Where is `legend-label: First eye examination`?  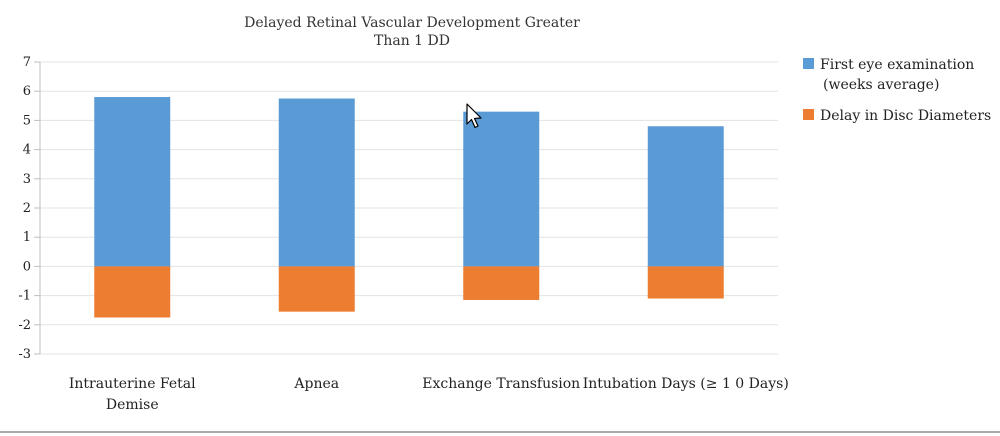 legend-label: First eye examination is located at coordinates (897, 65).